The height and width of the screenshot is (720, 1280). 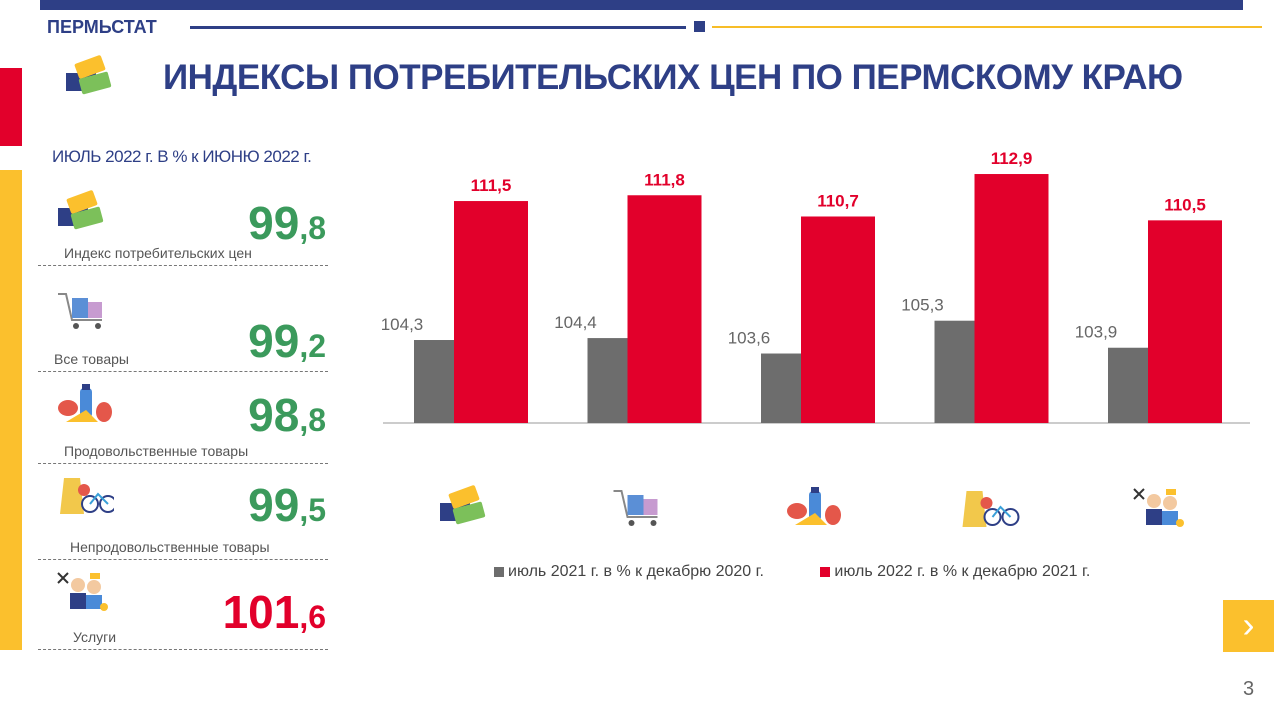 I want to click on value-dec: ,6, so click(x=312, y=617).